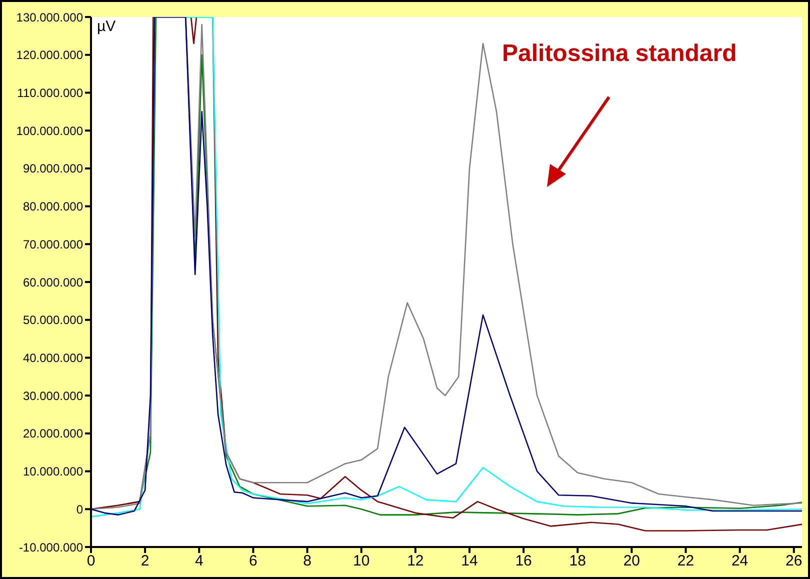 This screenshot has width=810, height=579. What do you see at coordinates (739, 561) in the screenshot?
I see `x-tick-label: 24` at bounding box center [739, 561].